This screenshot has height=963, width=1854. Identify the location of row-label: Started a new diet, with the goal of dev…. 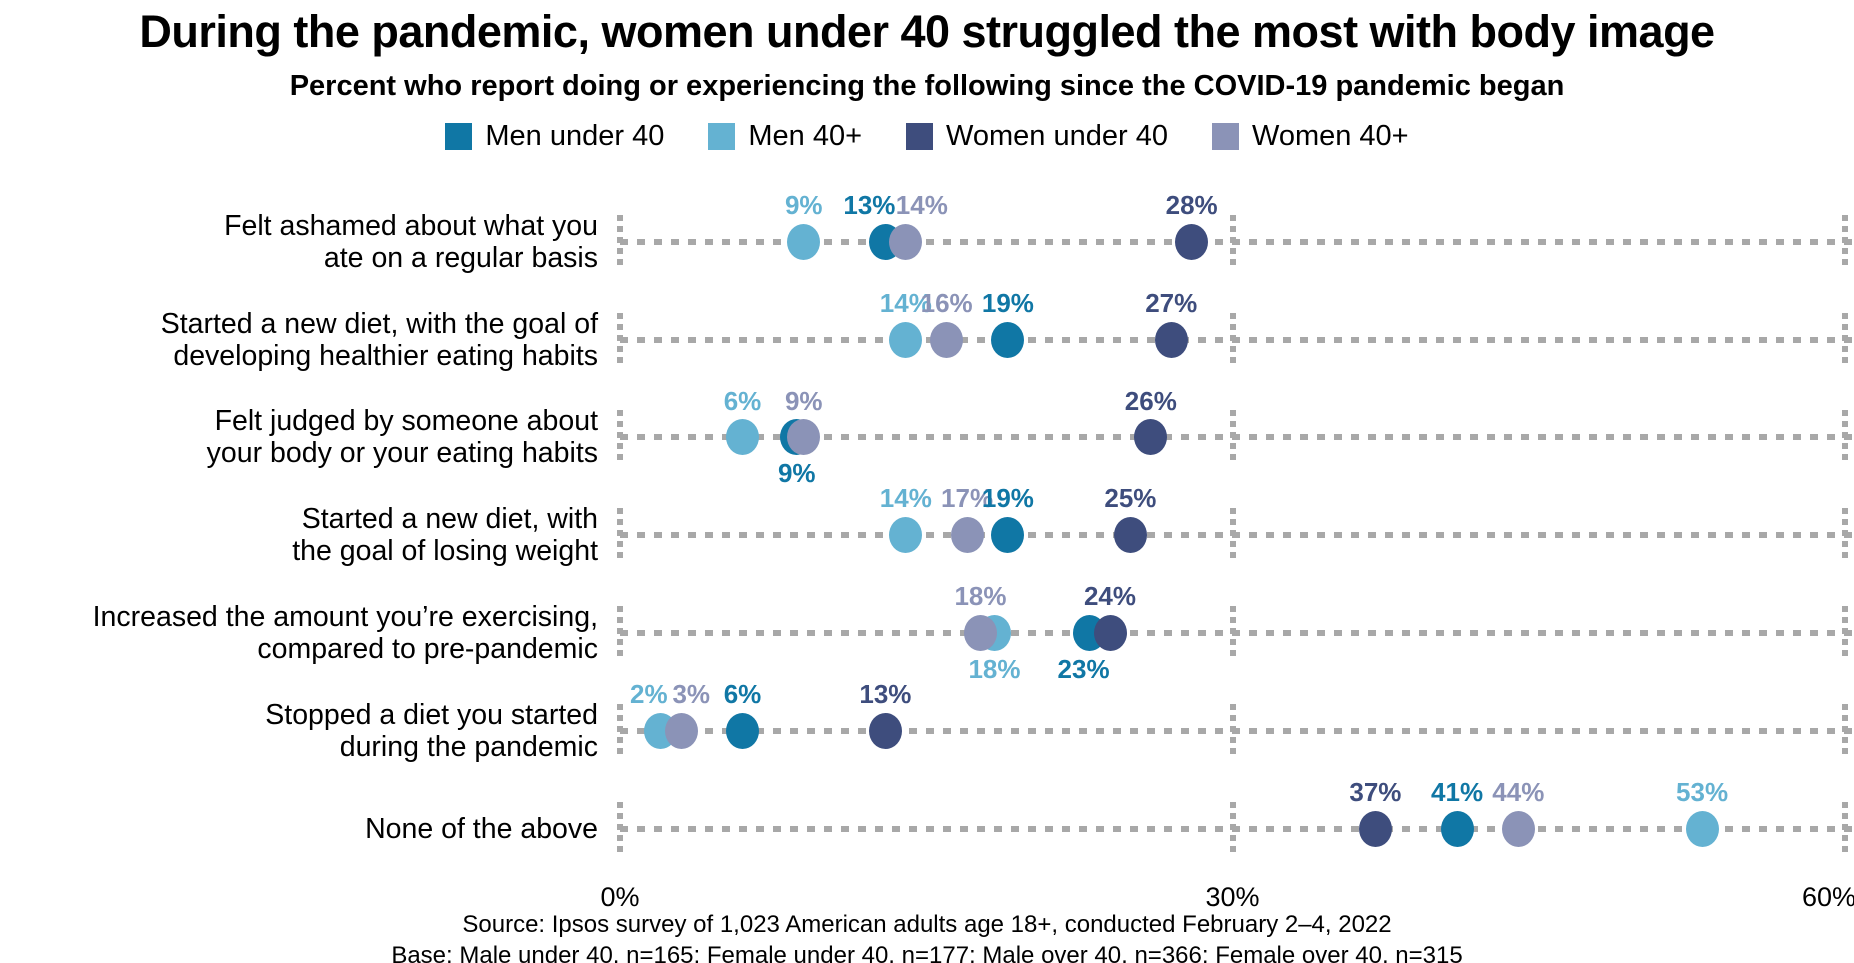
(379, 339).